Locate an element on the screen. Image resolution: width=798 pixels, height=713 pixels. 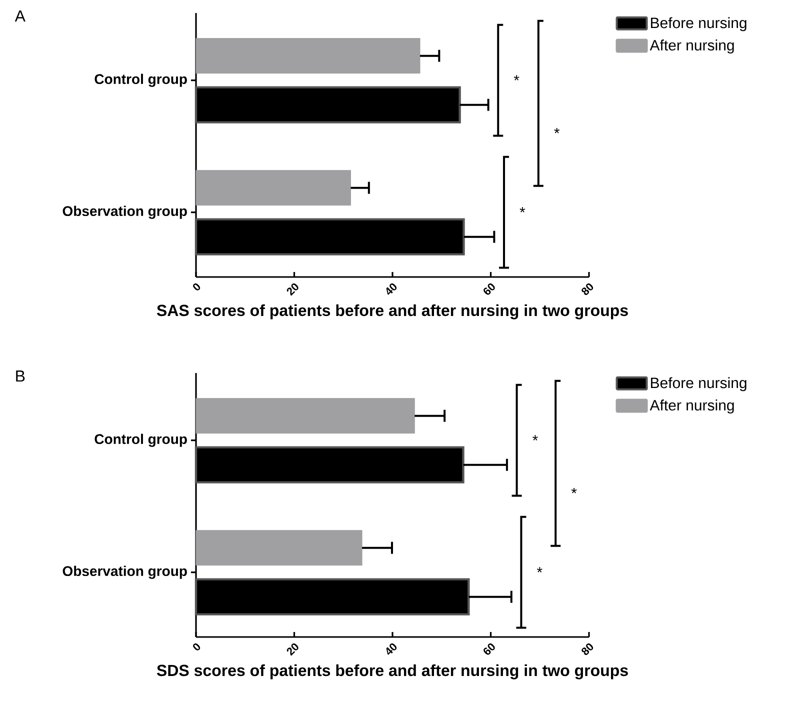
text: B is located at coordinates (20, 376).